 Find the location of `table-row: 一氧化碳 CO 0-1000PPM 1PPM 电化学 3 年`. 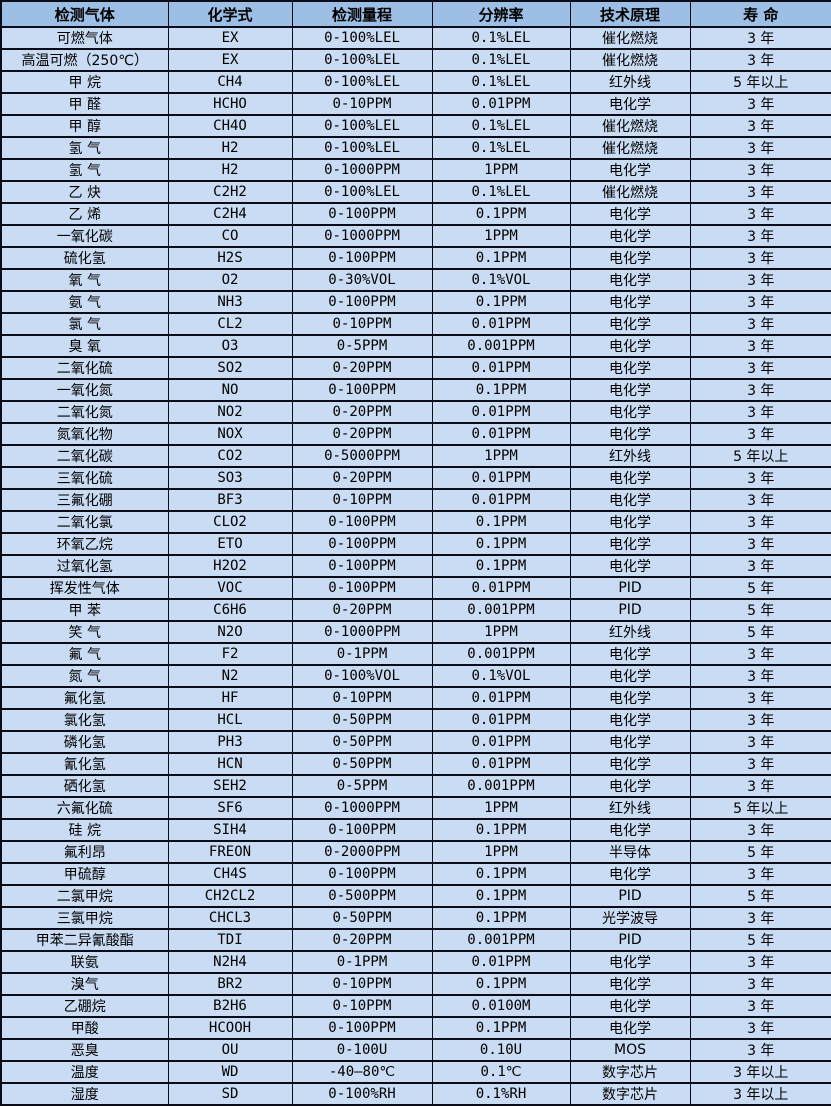

table-row: 一氧化碳 CO 0-1000PPM 1PPM 电化学 3 年 is located at coordinates (415, 236).